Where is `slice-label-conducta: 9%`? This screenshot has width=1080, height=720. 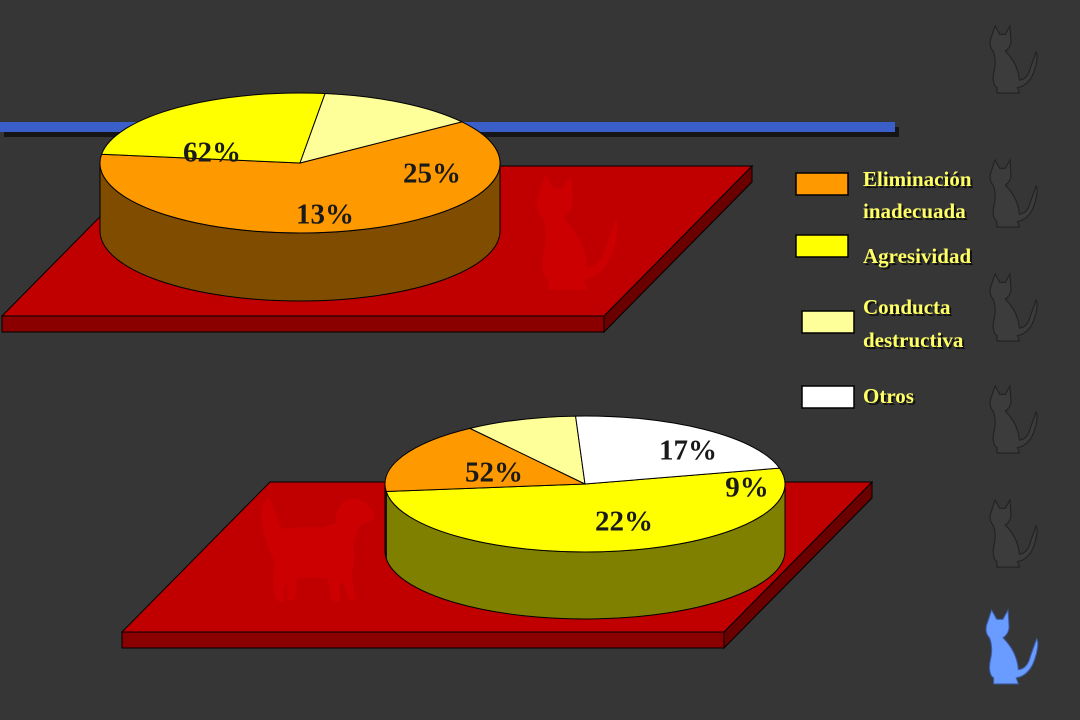
slice-label-conducta: 9% is located at coordinates (747, 488).